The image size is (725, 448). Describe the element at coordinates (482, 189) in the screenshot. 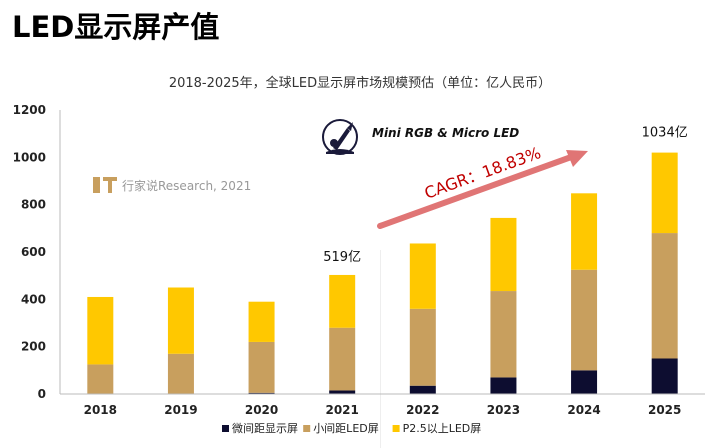

I see `cagr-arrow` at that location.